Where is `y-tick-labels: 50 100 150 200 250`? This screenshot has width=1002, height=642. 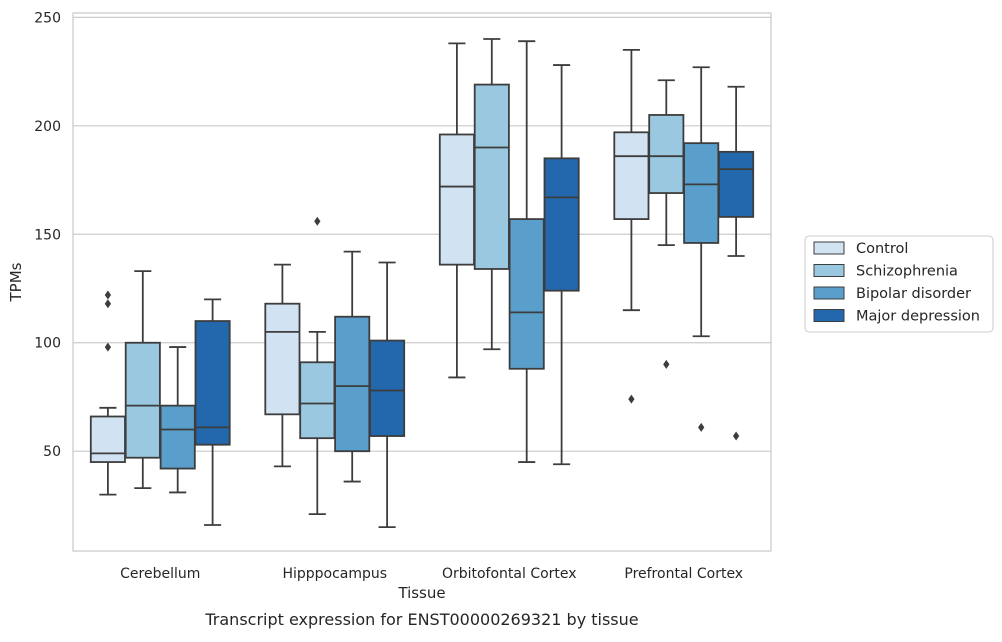
y-tick-labels: 50 100 150 200 250 is located at coordinates (47, 235).